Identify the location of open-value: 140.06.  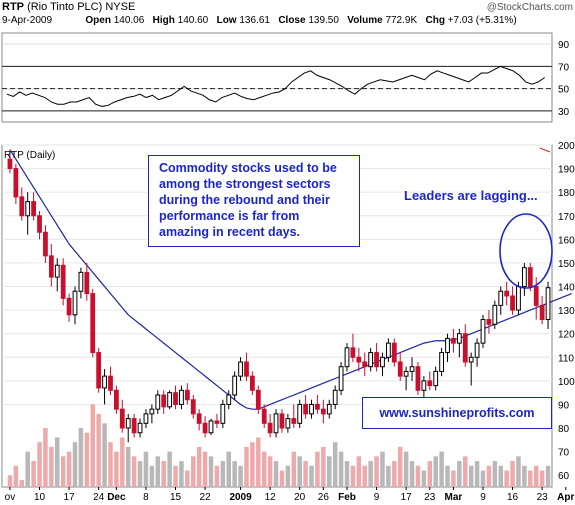
(129, 20).